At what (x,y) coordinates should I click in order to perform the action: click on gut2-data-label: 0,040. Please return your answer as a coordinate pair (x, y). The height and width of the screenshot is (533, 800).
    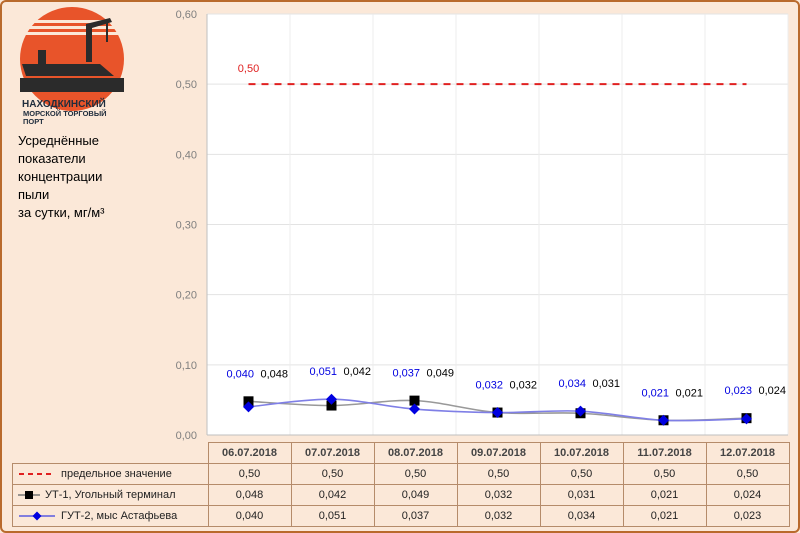
    Looking at the image, I should click on (241, 374).